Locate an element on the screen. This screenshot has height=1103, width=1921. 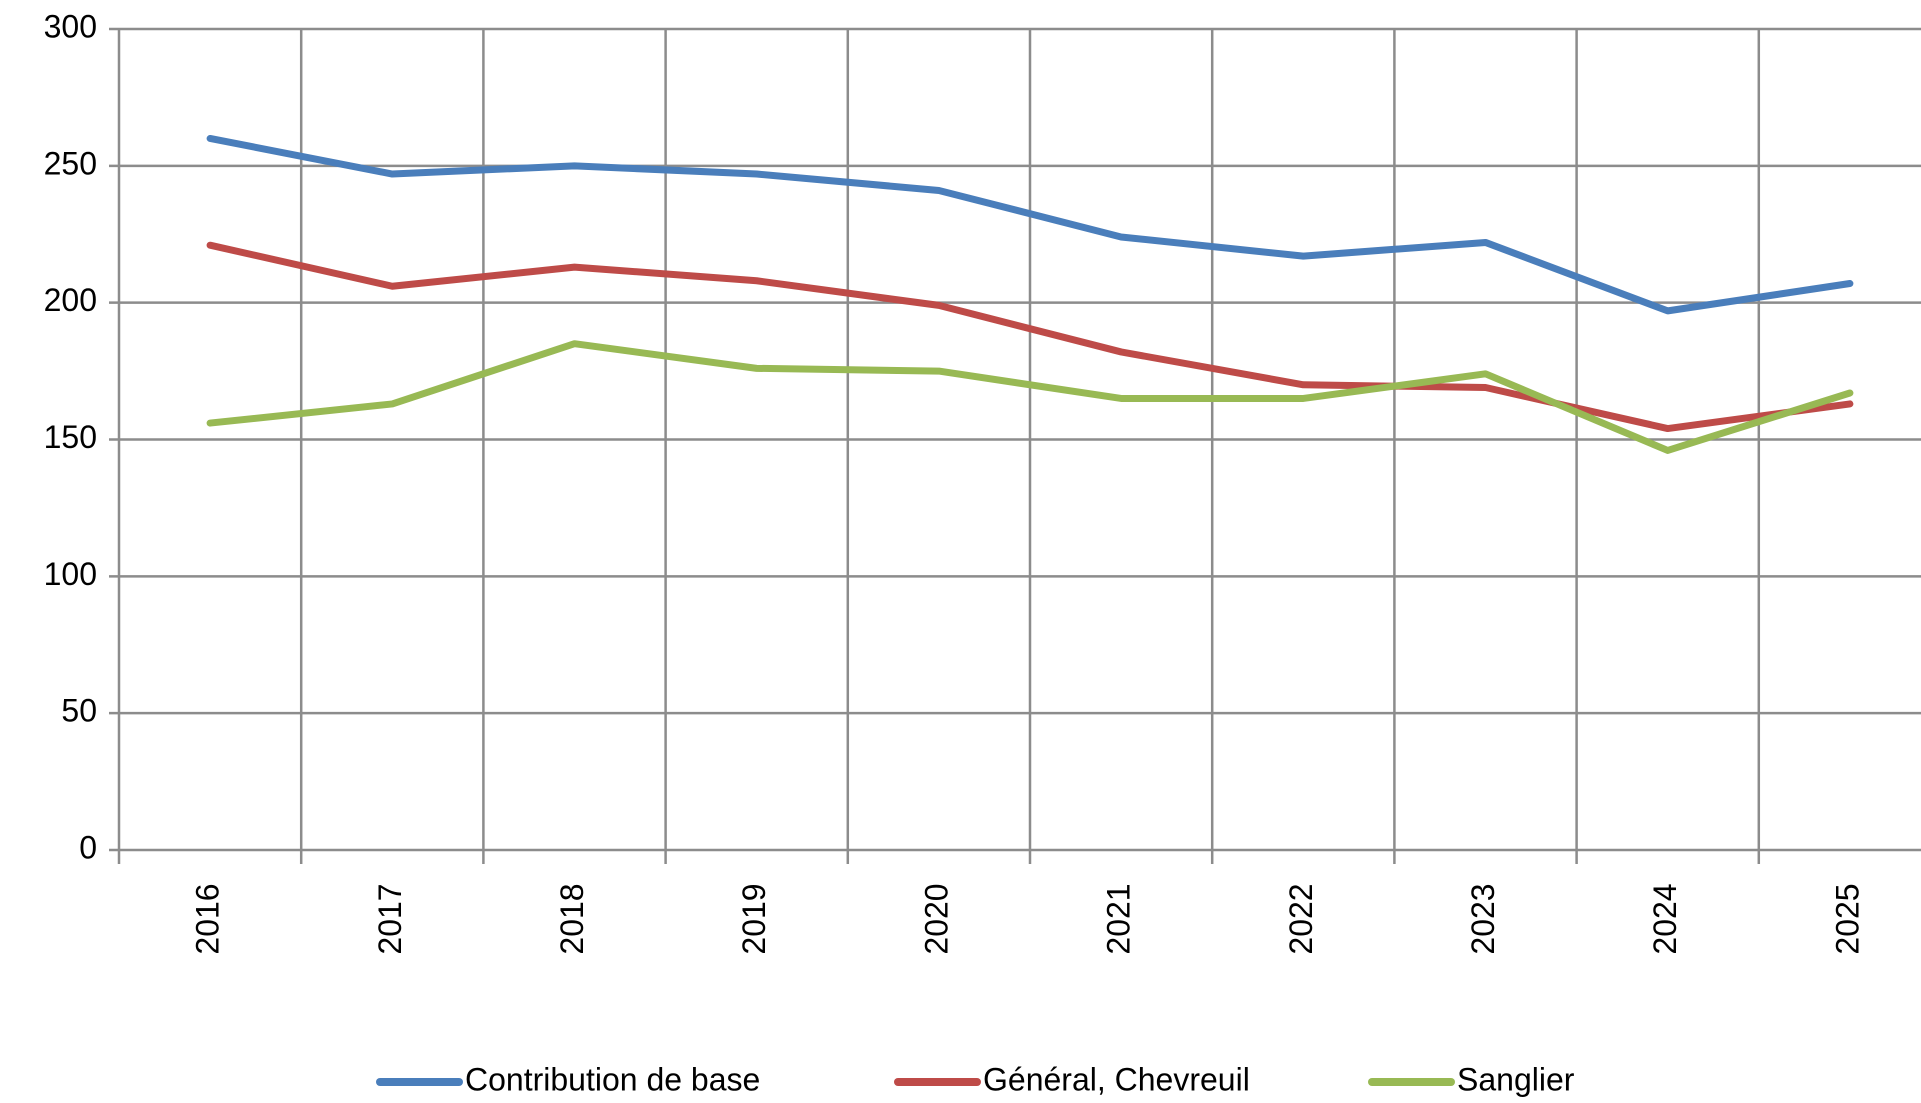
x-tick-label: 2023 is located at coordinates (1483, 918).